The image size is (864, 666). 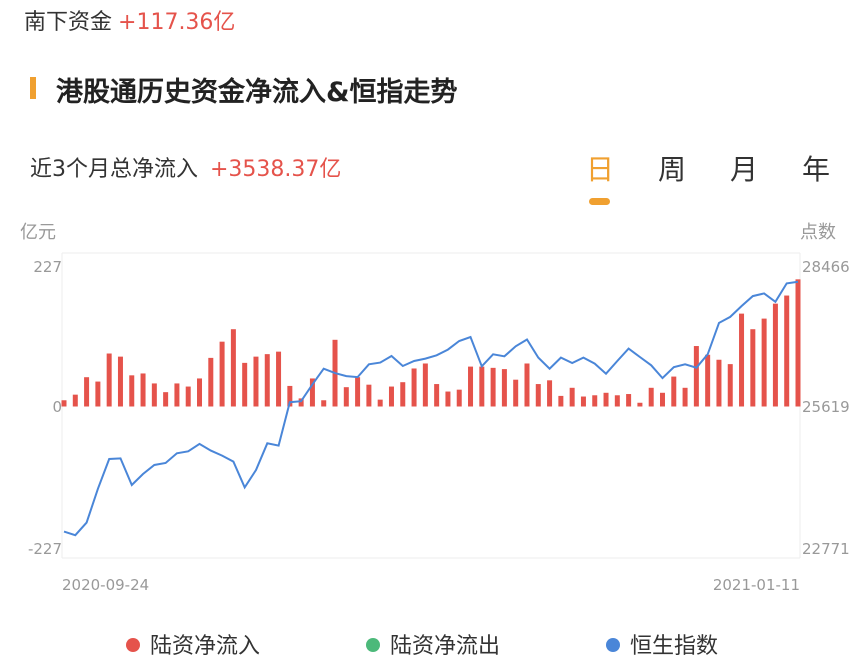 What do you see at coordinates (743, 169) in the screenshot?
I see `tab-month: 月` at bounding box center [743, 169].